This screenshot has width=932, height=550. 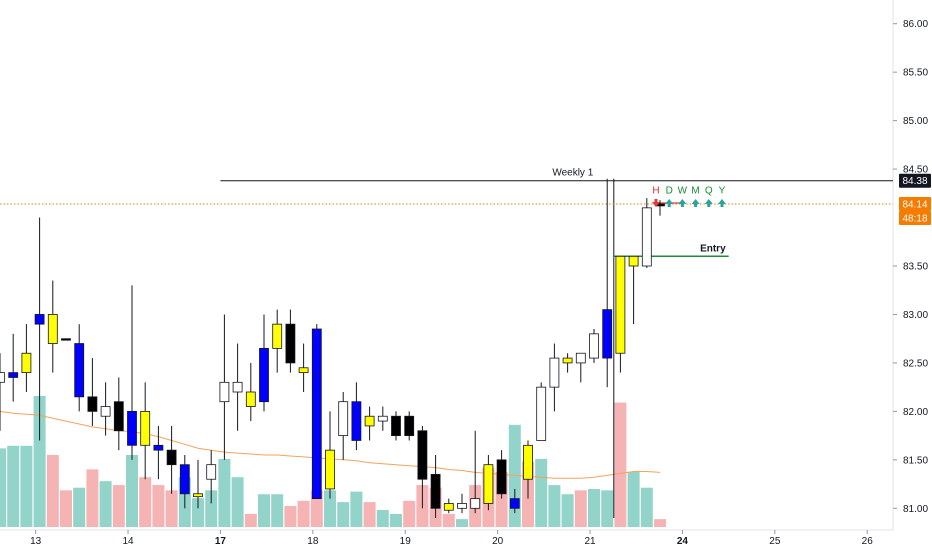 What do you see at coordinates (221, 541) in the screenshot?
I see `time-tick-label: 17` at bounding box center [221, 541].